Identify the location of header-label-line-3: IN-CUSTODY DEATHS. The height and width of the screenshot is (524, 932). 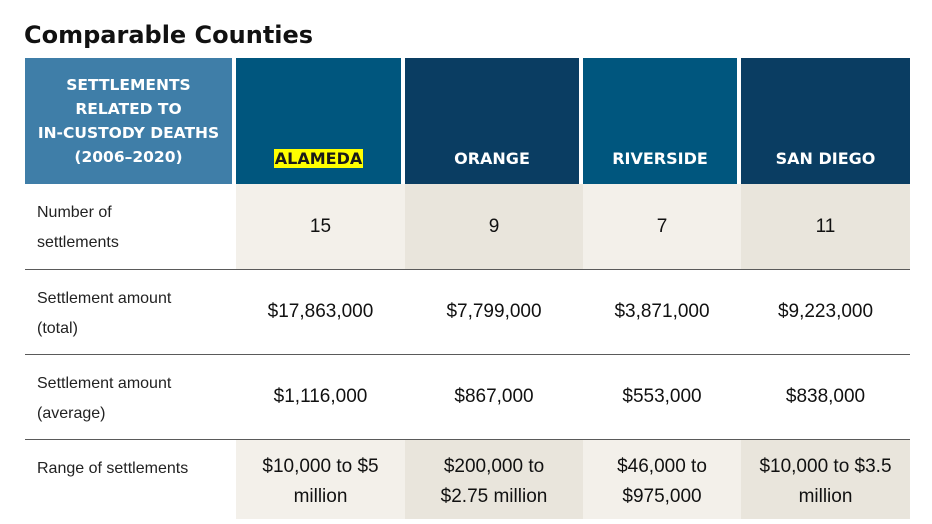
(128, 133).